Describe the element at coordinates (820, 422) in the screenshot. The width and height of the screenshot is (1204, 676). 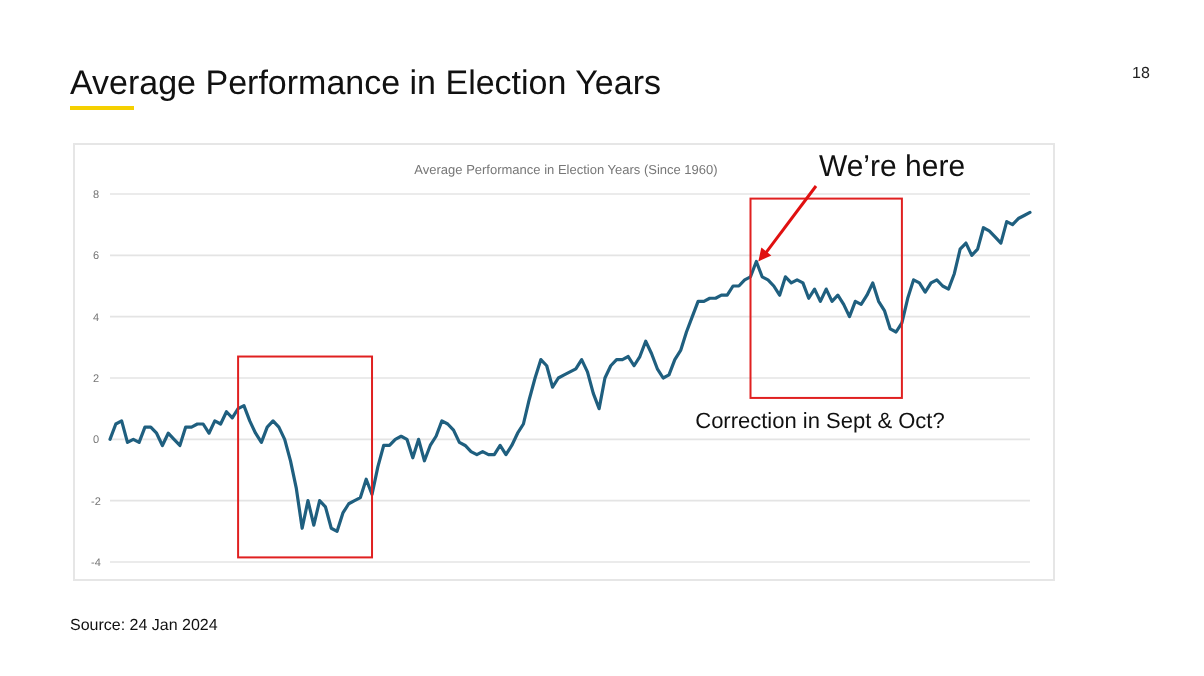
I see `annotation: Correction in Sept & Oct?` at that location.